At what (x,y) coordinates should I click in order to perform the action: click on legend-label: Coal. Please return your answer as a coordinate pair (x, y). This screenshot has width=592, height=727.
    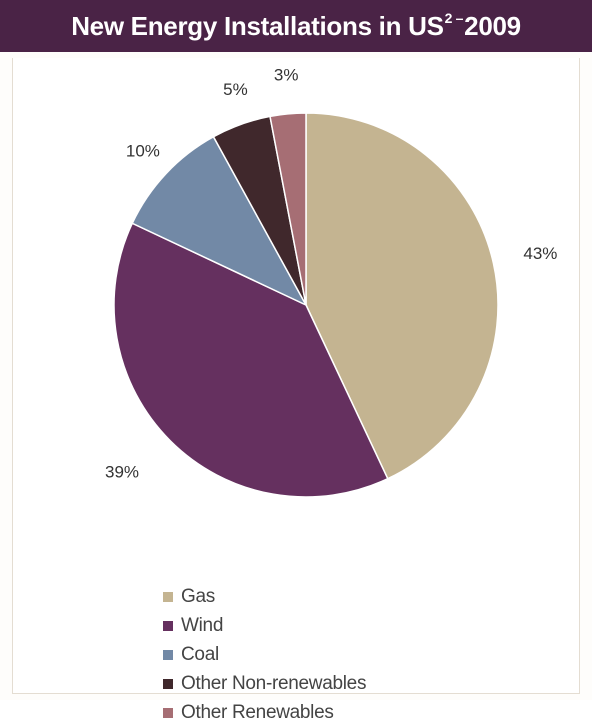
    Looking at the image, I should click on (200, 654).